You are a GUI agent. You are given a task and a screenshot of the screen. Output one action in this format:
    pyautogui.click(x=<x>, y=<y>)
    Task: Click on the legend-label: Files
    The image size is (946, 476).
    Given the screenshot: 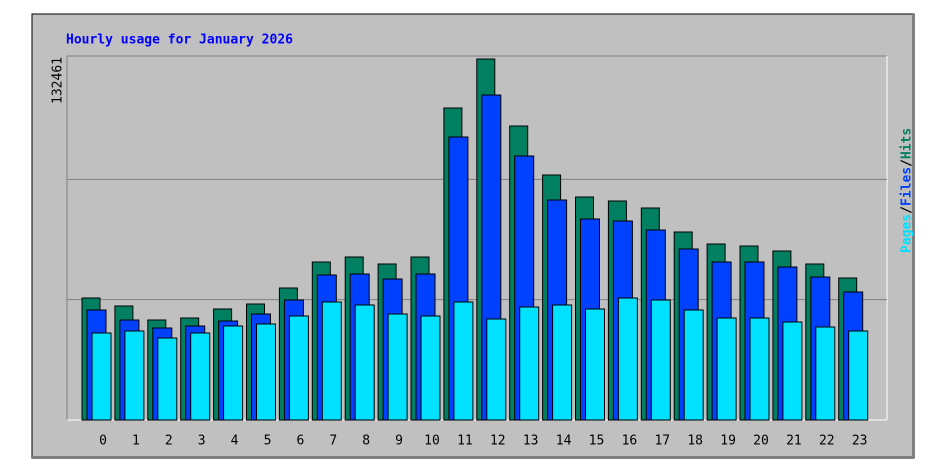 What is the action you would take?
    pyautogui.click(x=907, y=186)
    